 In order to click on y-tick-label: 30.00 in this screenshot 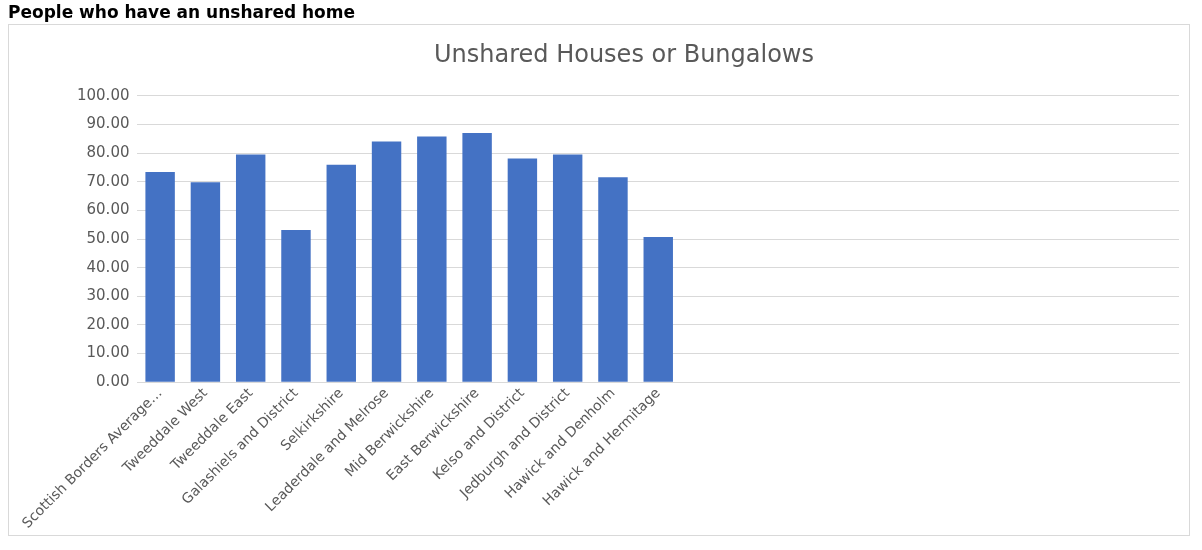, I will do `click(108, 295)`.